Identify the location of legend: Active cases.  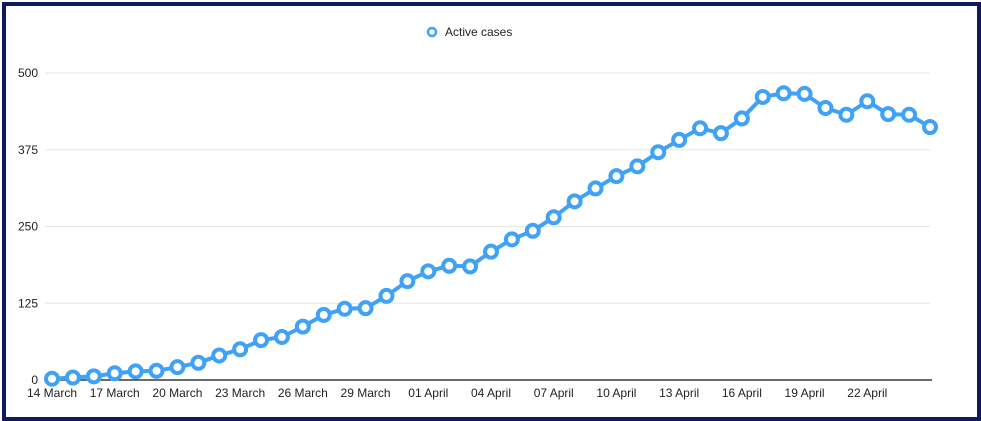
(468, 32).